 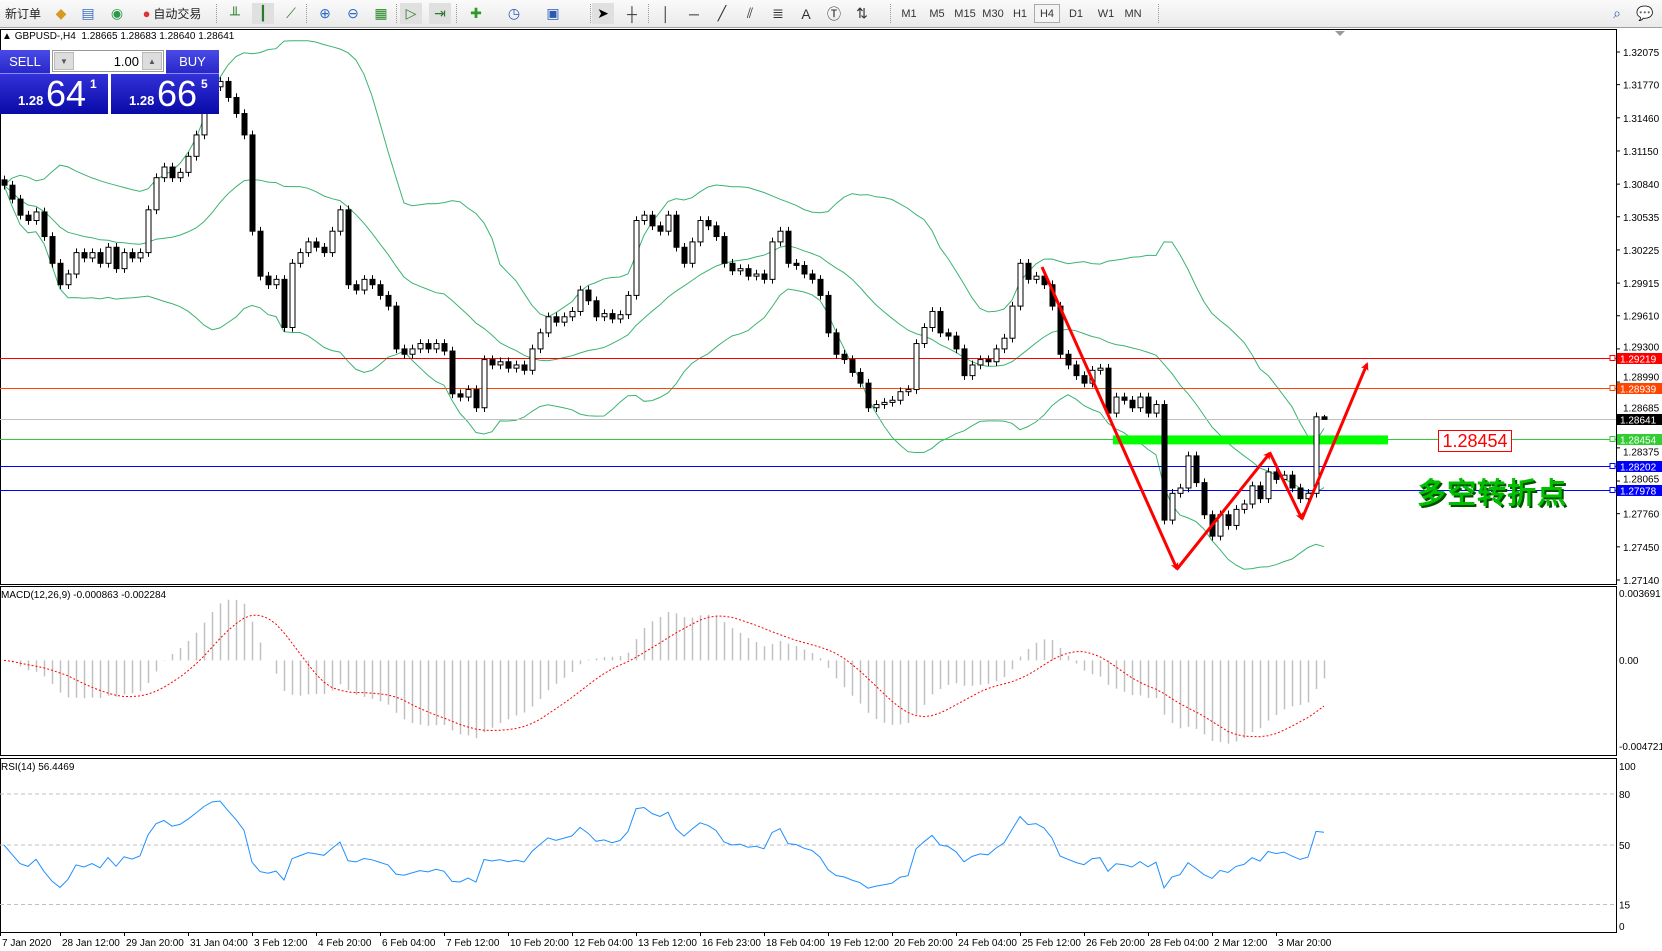 What do you see at coordinates (603, 13) in the screenshot?
I see `cursor-icon: ➤` at bounding box center [603, 13].